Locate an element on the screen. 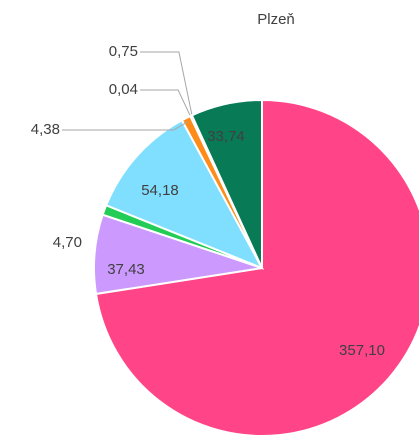 The image size is (419, 441). chart-title: Plzeň is located at coordinates (276, 19).